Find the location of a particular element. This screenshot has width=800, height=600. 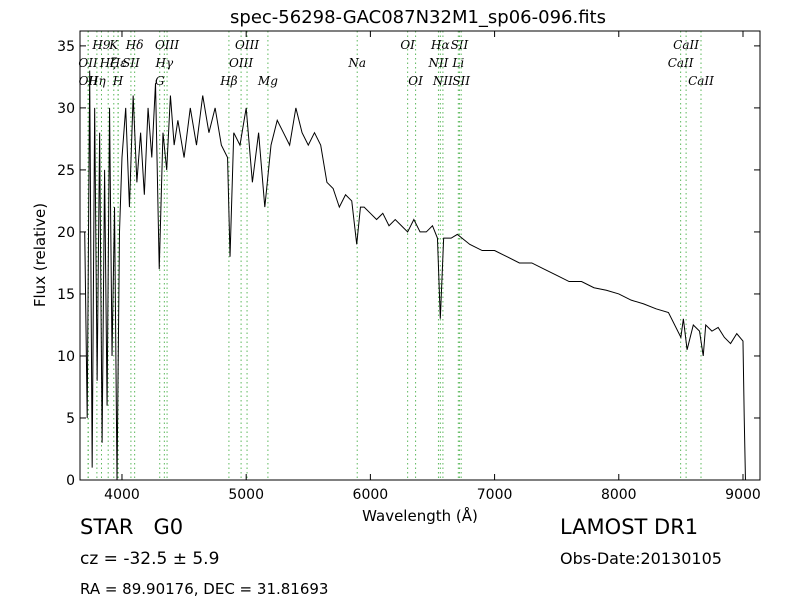

spectral-line-label: Mg is located at coordinates (267, 81).